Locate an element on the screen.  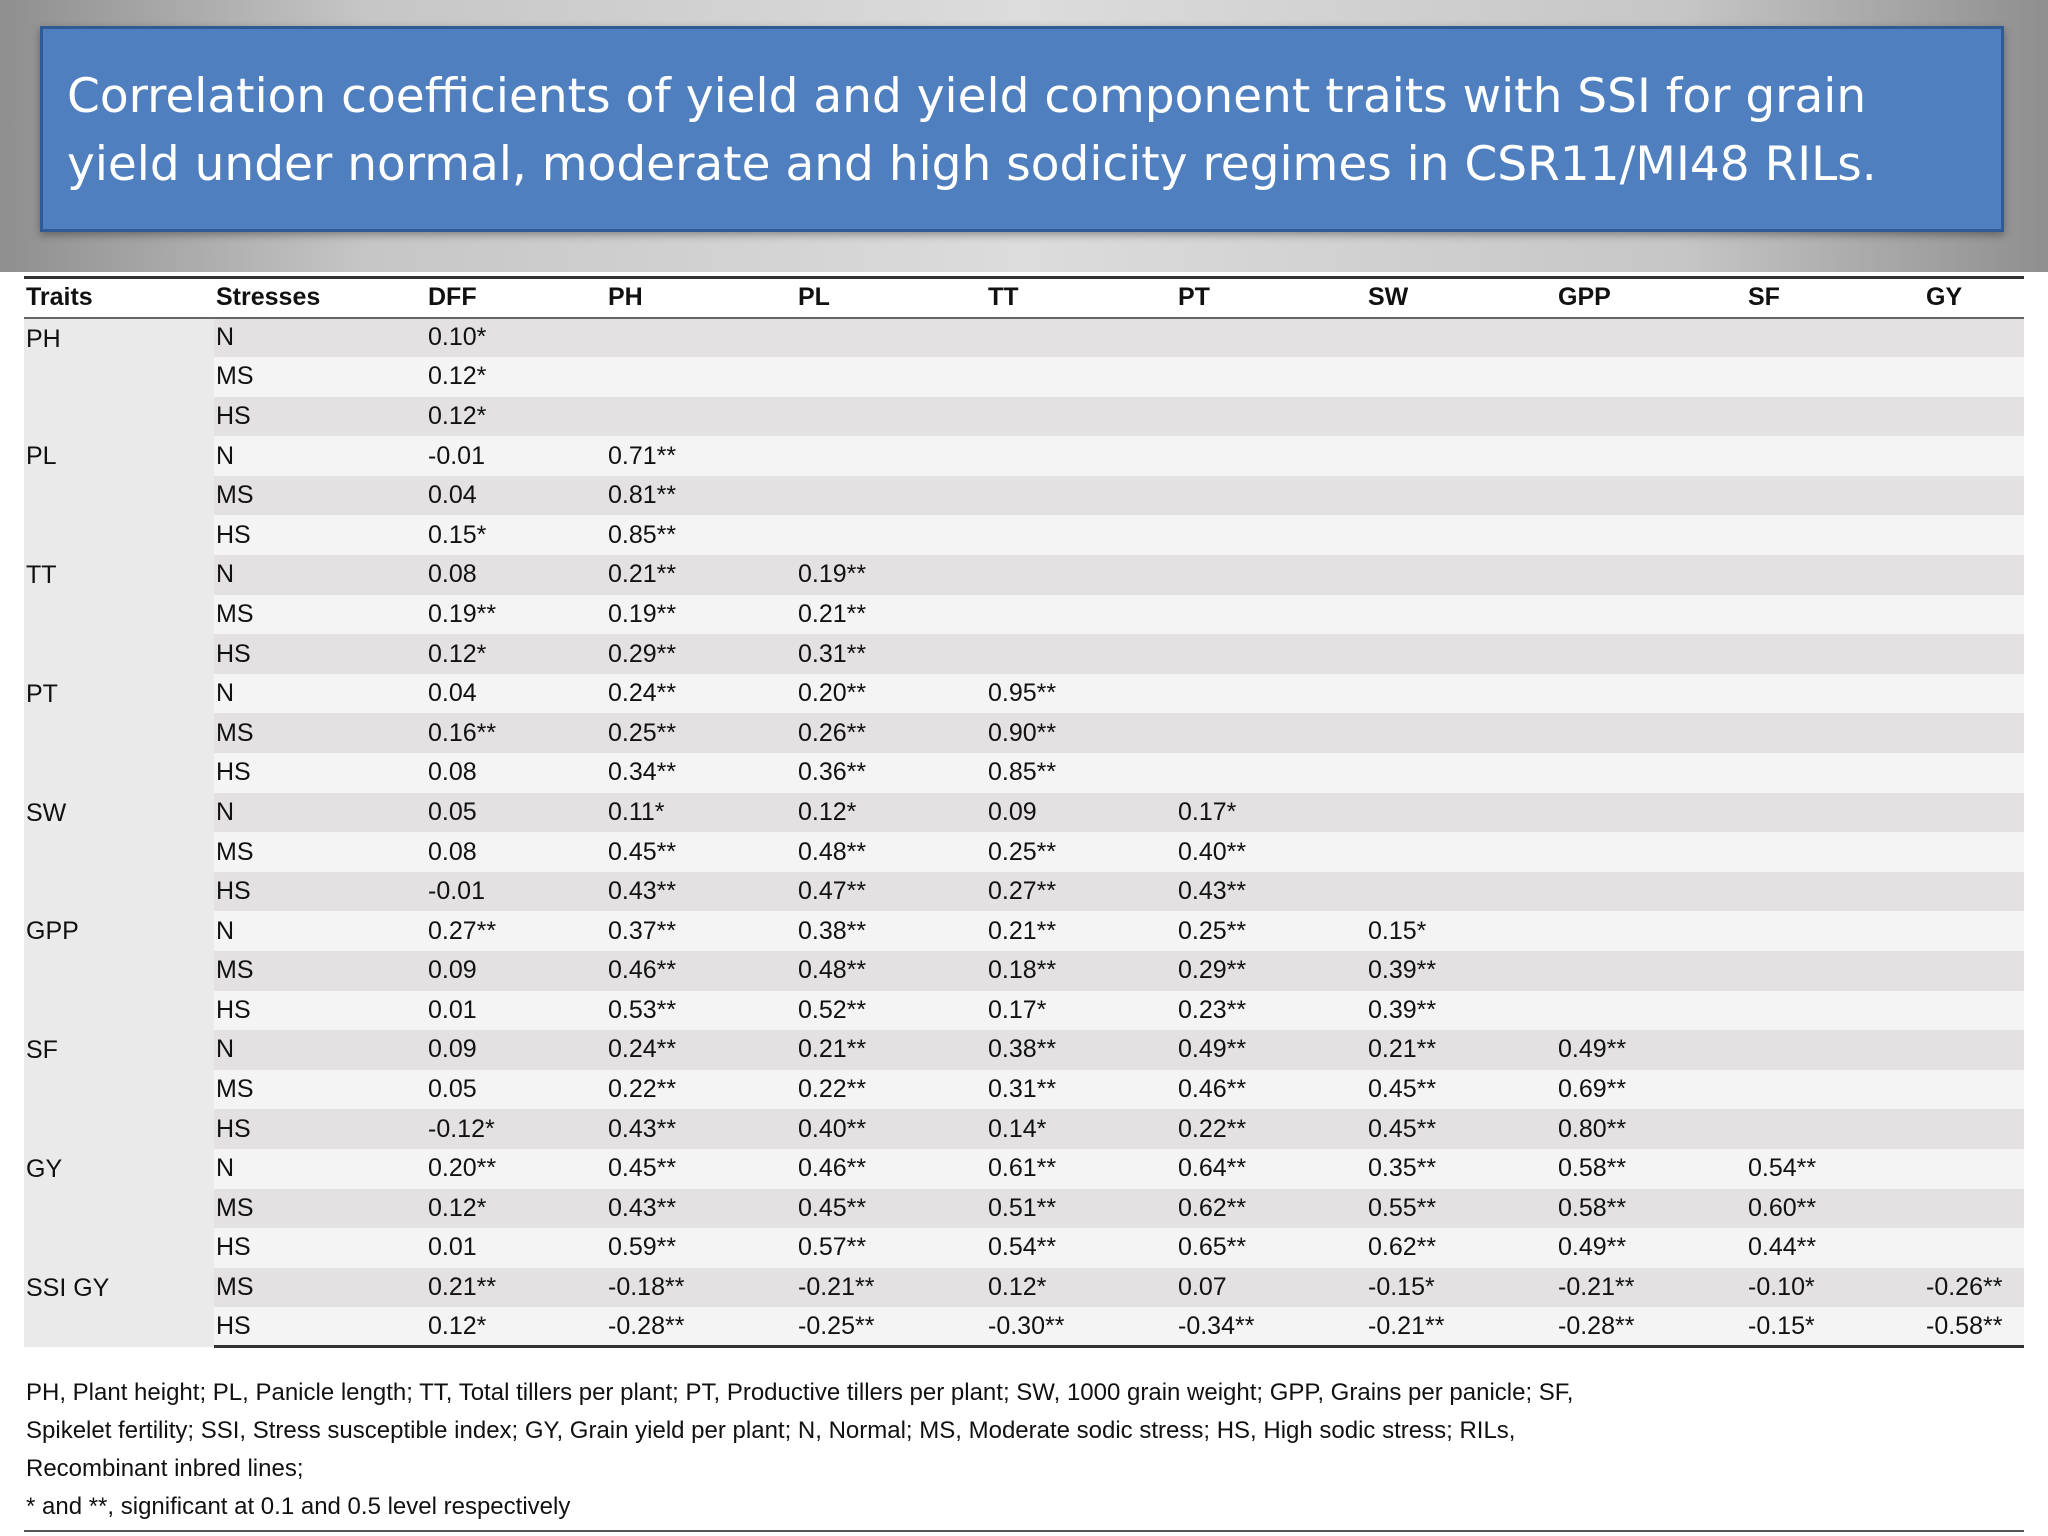
header-sf: SF is located at coordinates (1835, 297).